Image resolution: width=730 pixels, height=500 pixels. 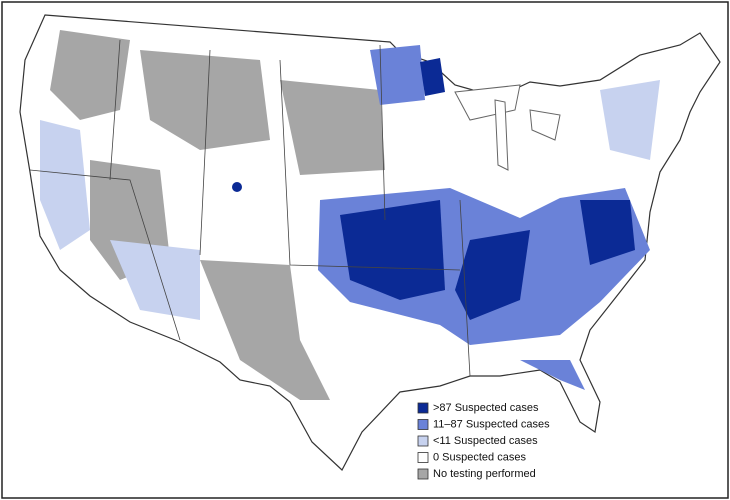 What do you see at coordinates (484, 474) in the screenshot?
I see `legend-label: No testing performed` at bounding box center [484, 474].